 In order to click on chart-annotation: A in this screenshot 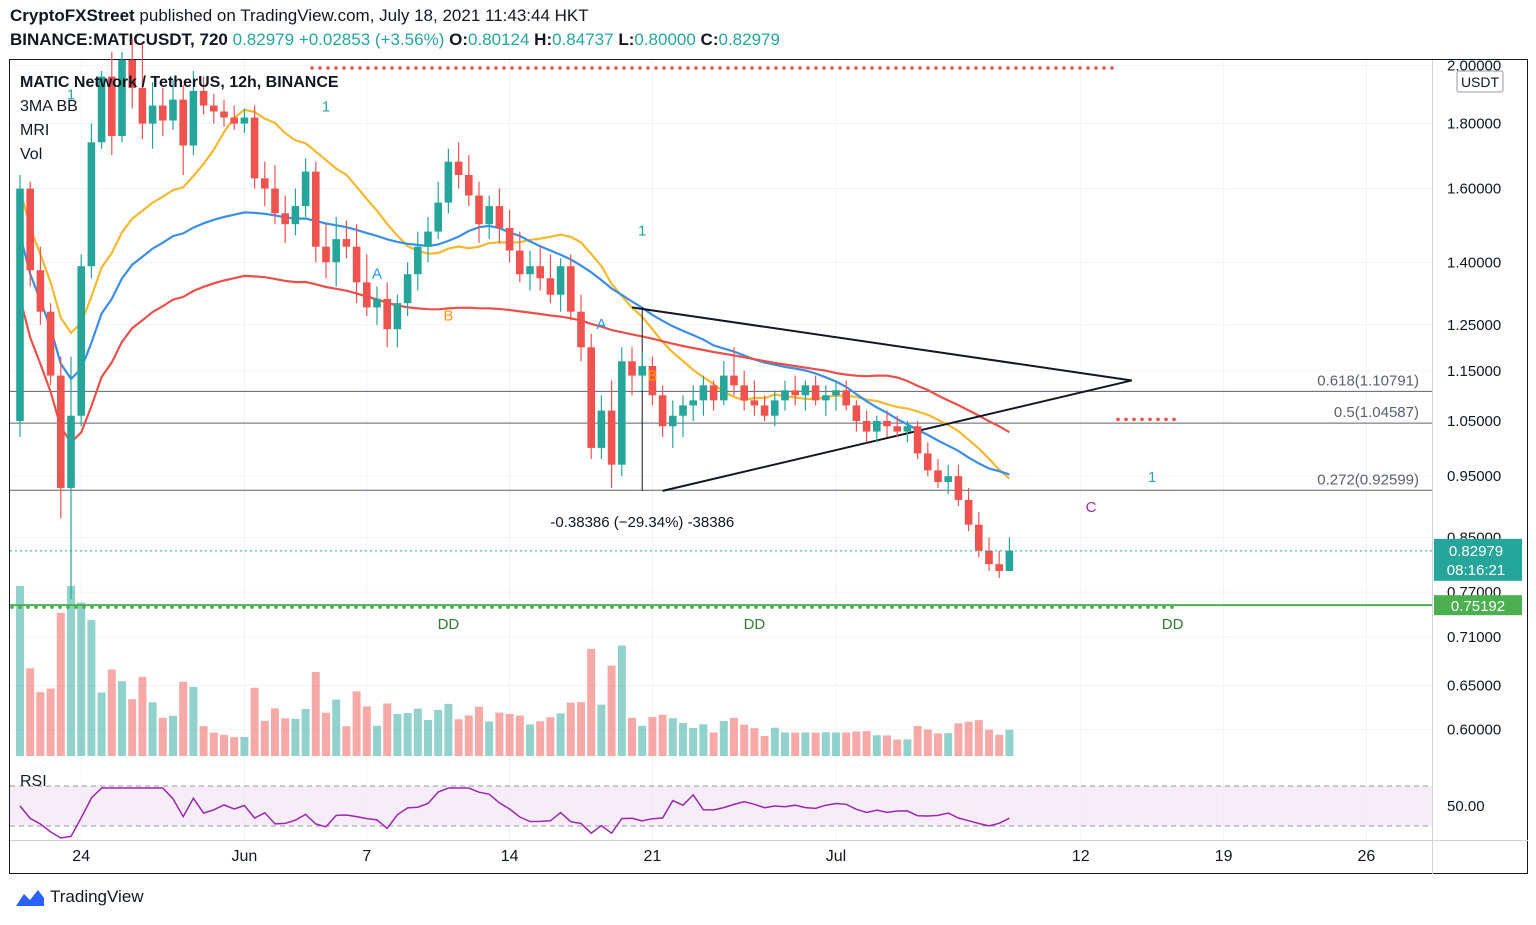, I will do `click(601, 324)`.